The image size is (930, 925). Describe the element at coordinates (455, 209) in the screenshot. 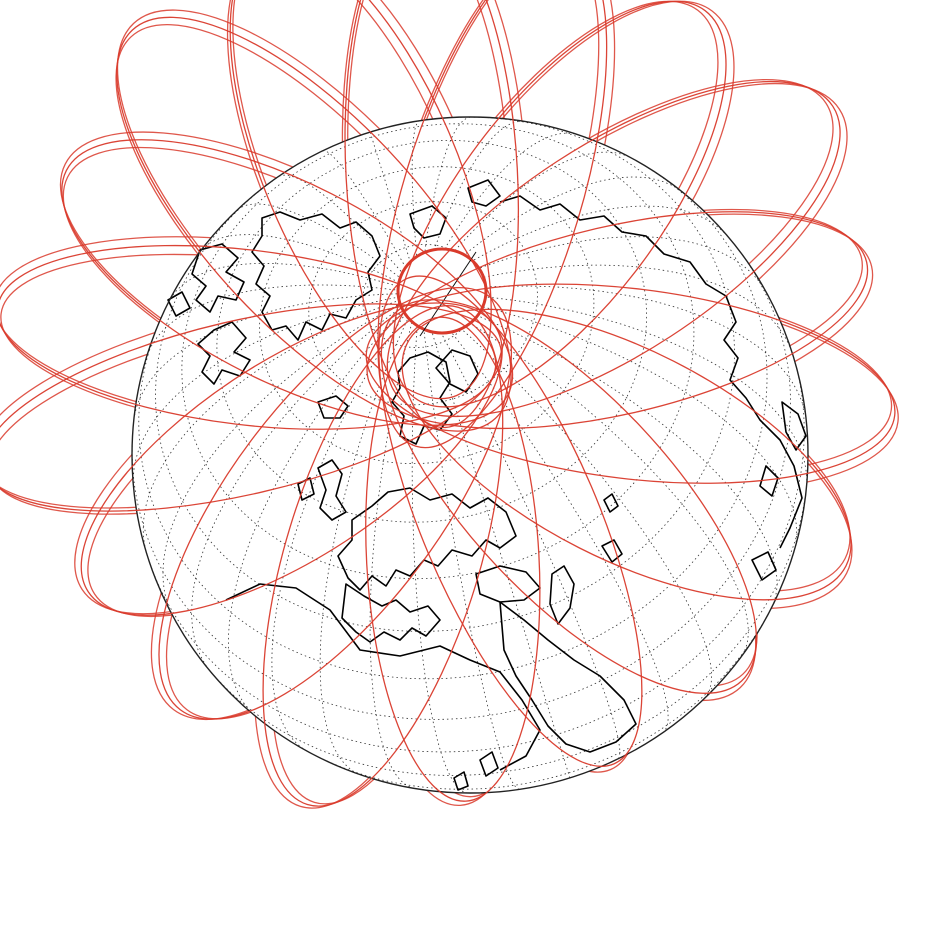

I see `coastline-svalbard` at that location.